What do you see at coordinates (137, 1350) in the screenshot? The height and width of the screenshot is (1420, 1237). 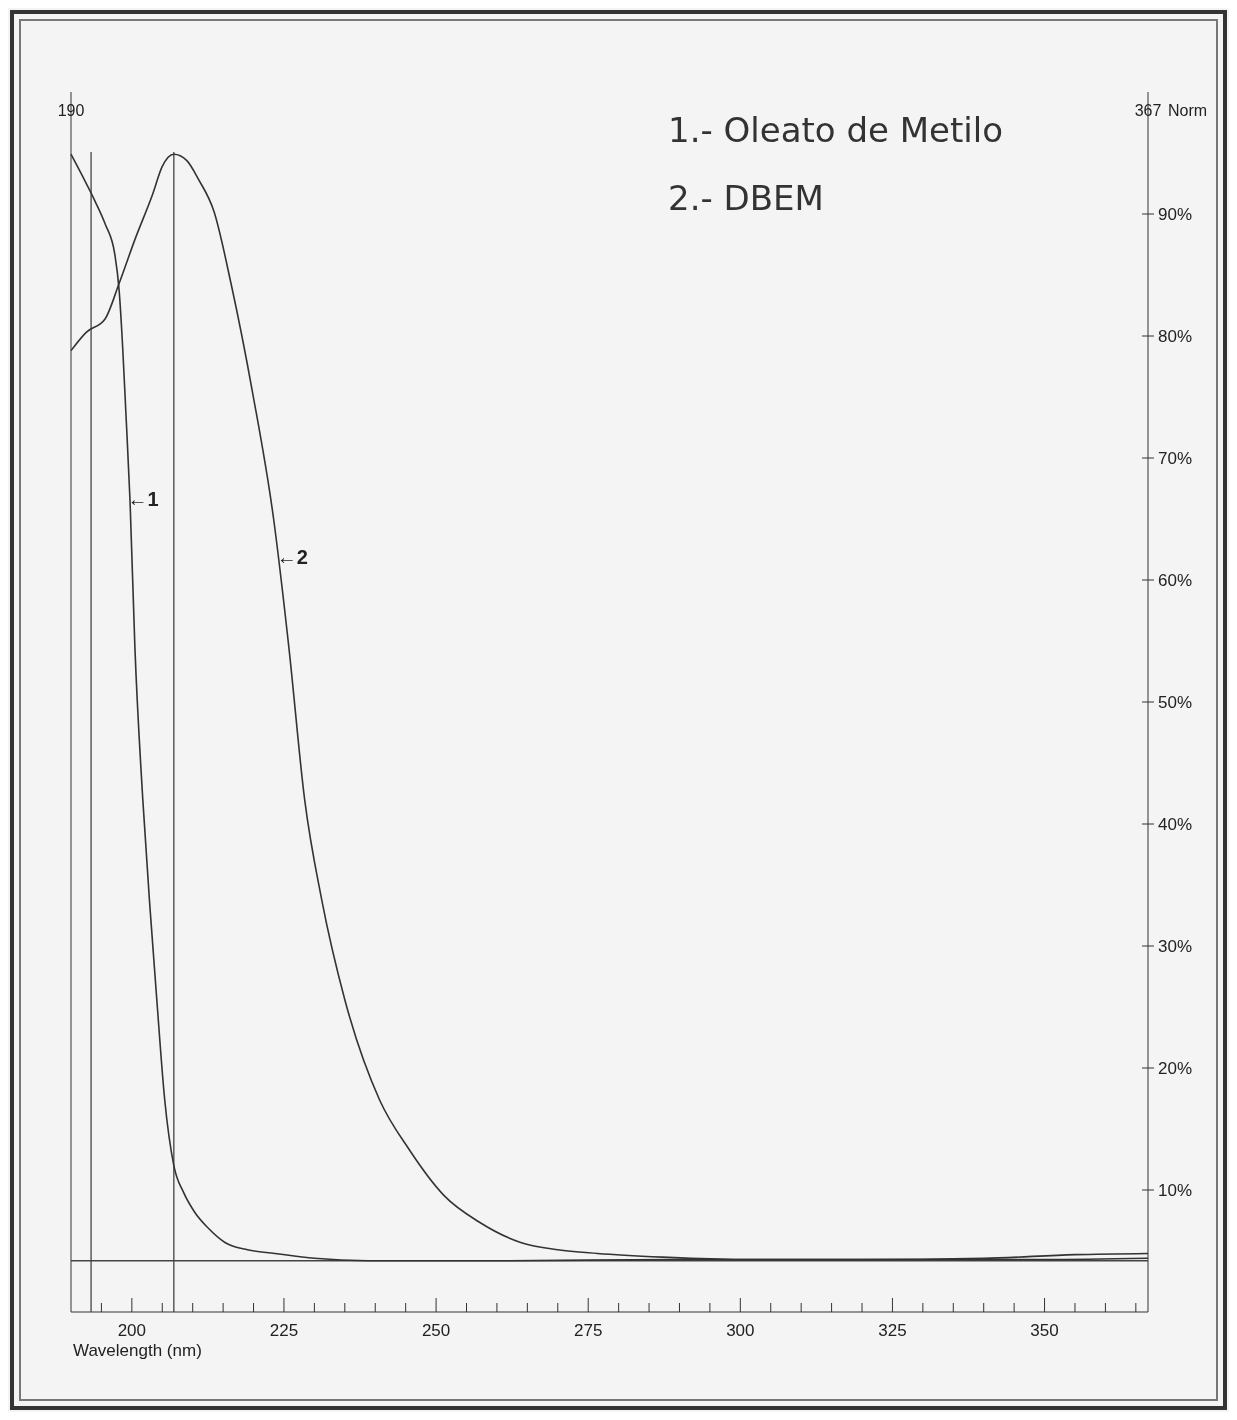 I see `x-axis-title: Wavelength (nm)` at bounding box center [137, 1350].